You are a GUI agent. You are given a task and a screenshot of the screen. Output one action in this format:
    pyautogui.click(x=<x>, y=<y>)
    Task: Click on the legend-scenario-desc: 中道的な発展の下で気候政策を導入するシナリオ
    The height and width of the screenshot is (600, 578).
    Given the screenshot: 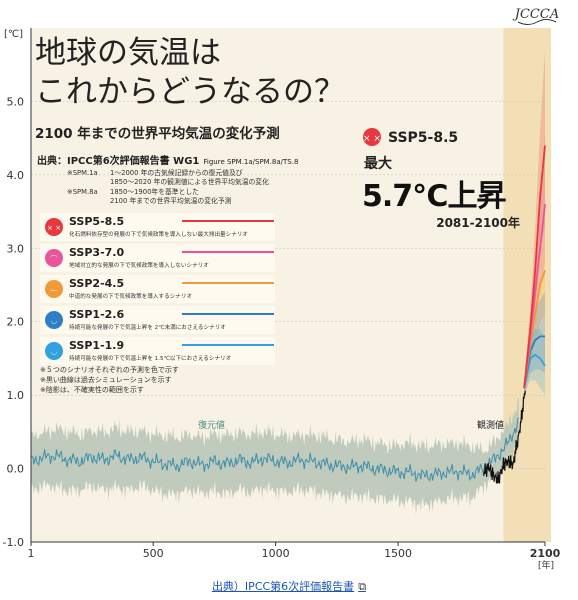 What is the action you would take?
    pyautogui.click(x=130, y=296)
    